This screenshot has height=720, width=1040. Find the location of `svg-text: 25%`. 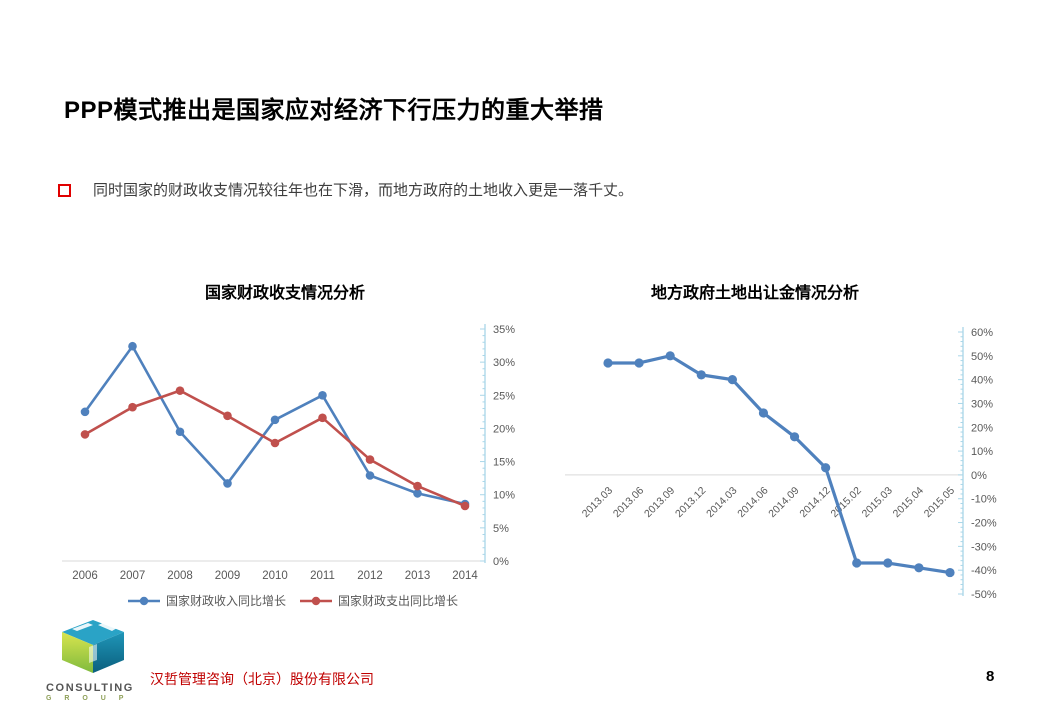

svg-text: 25% is located at coordinates (504, 396).